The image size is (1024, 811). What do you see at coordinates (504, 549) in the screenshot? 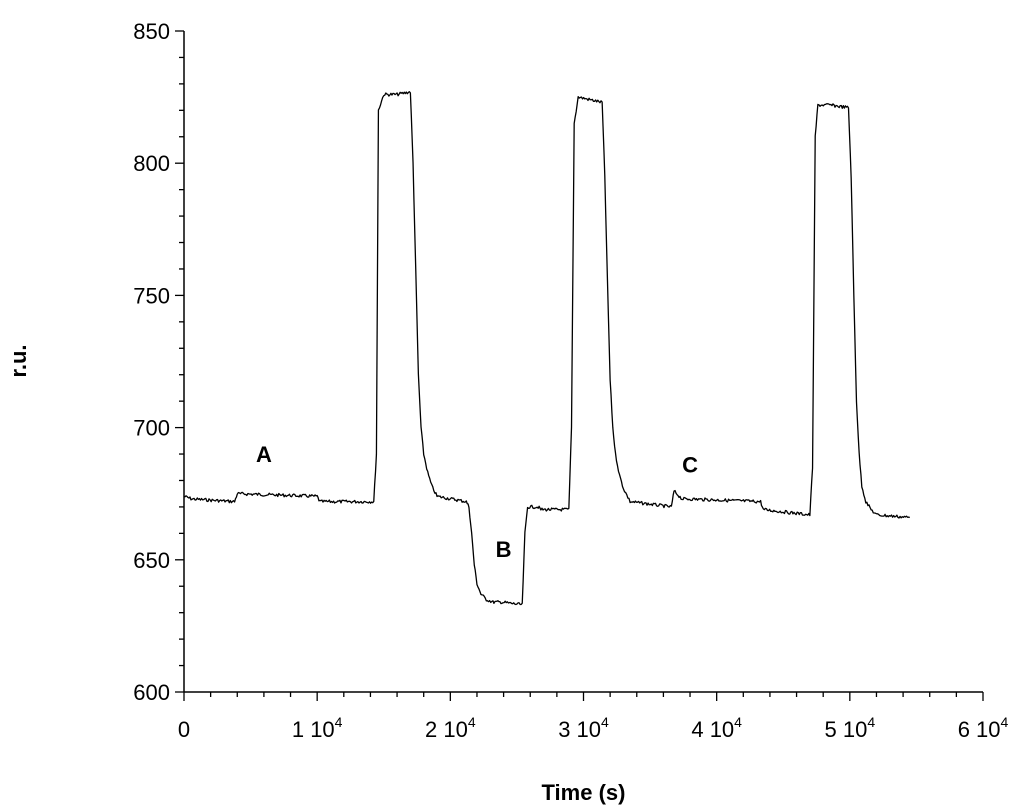
I see `annotation-label: B` at bounding box center [504, 549].